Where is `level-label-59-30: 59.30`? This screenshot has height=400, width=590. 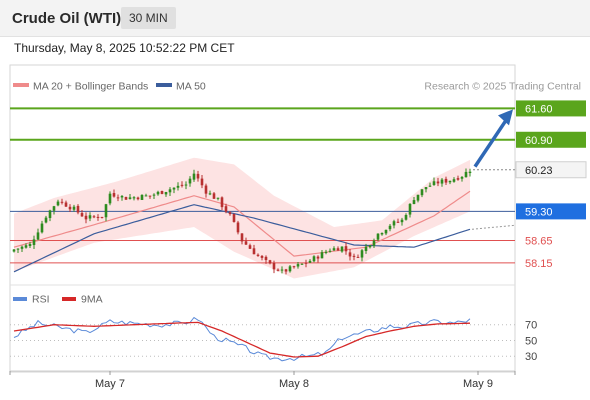
level-label-59-30: 59.30 is located at coordinates (539, 212).